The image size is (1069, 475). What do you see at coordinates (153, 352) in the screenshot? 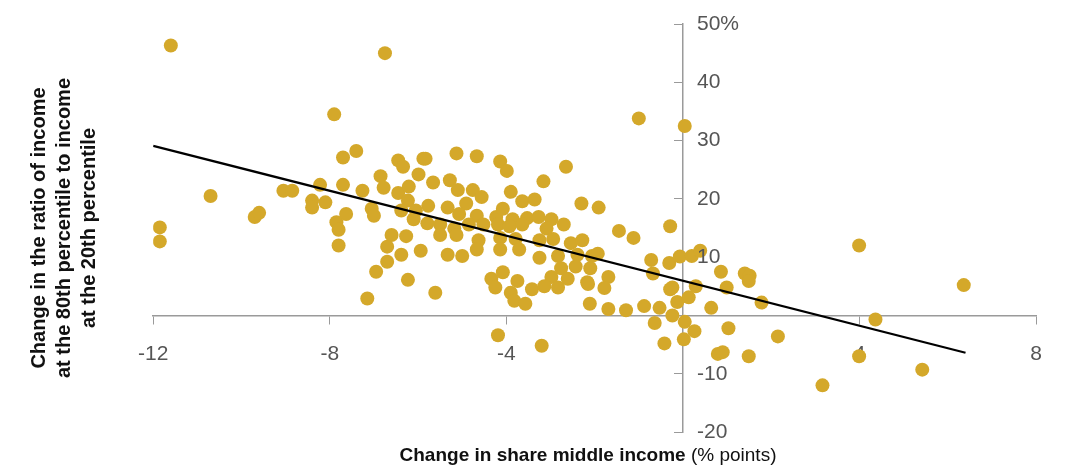
I see `x-tick-label: -12` at bounding box center [153, 352].